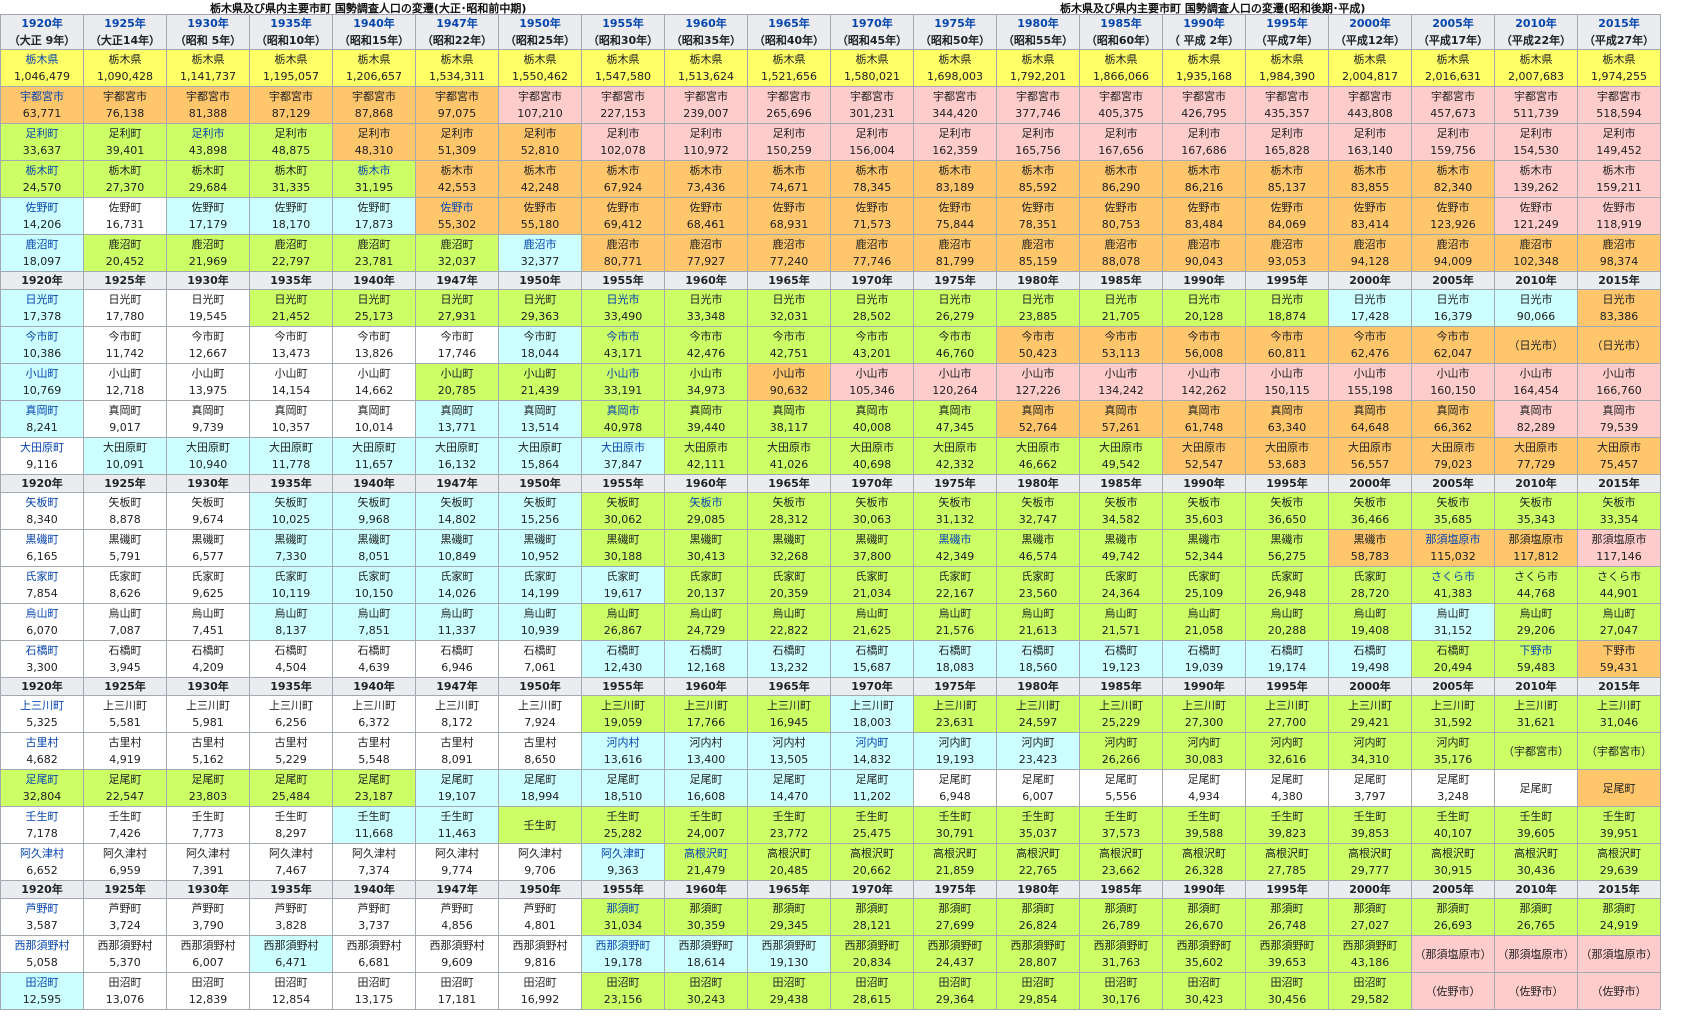 Image resolution: width=1683 pixels, height=1024 pixels. What do you see at coordinates (1453, 576) in the screenshot?
I see `municipality-name: さくら市` at bounding box center [1453, 576].